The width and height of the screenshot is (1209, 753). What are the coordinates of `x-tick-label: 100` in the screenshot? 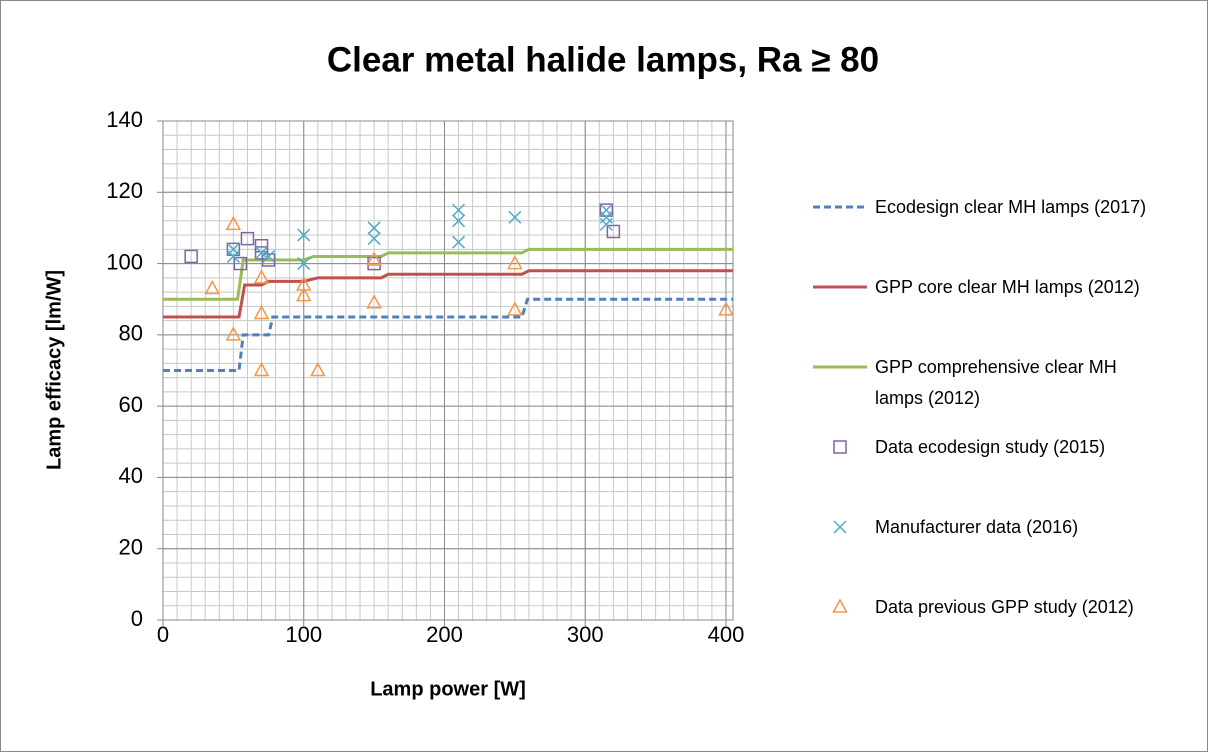 It's located at (303, 634).